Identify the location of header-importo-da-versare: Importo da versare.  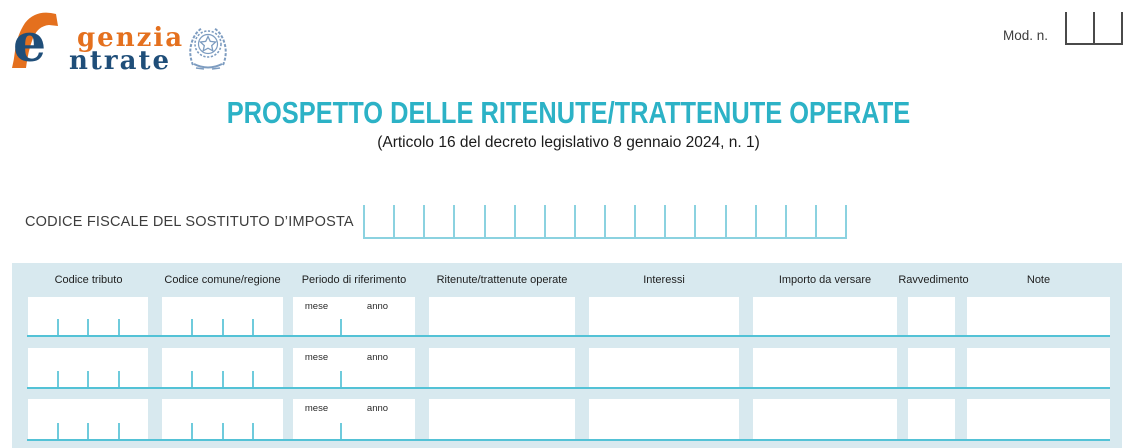
(825, 280).